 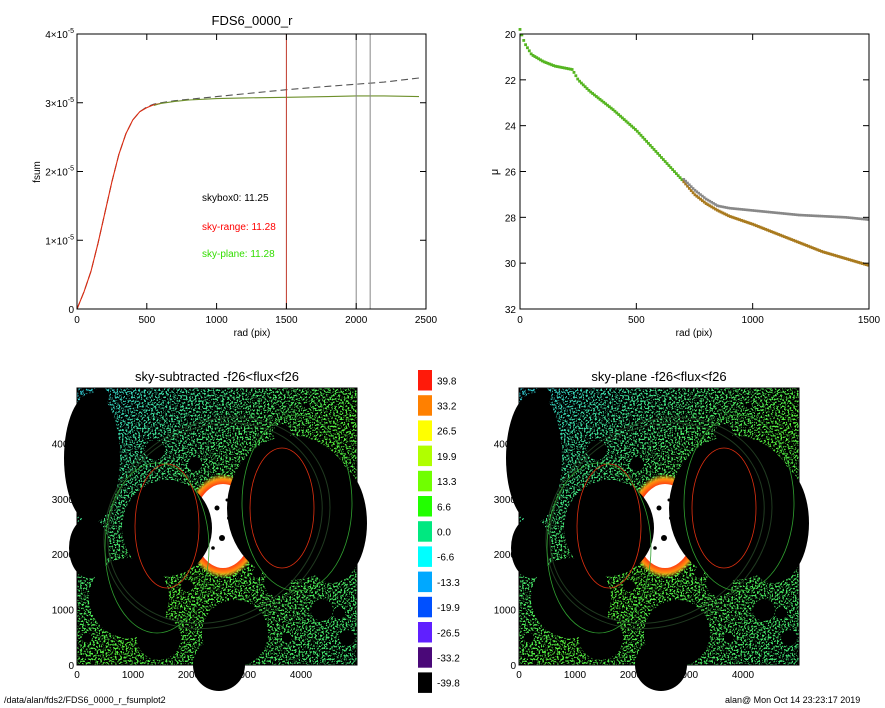 I want to click on fsum-x-tick-label: 1500, so click(x=286, y=320).